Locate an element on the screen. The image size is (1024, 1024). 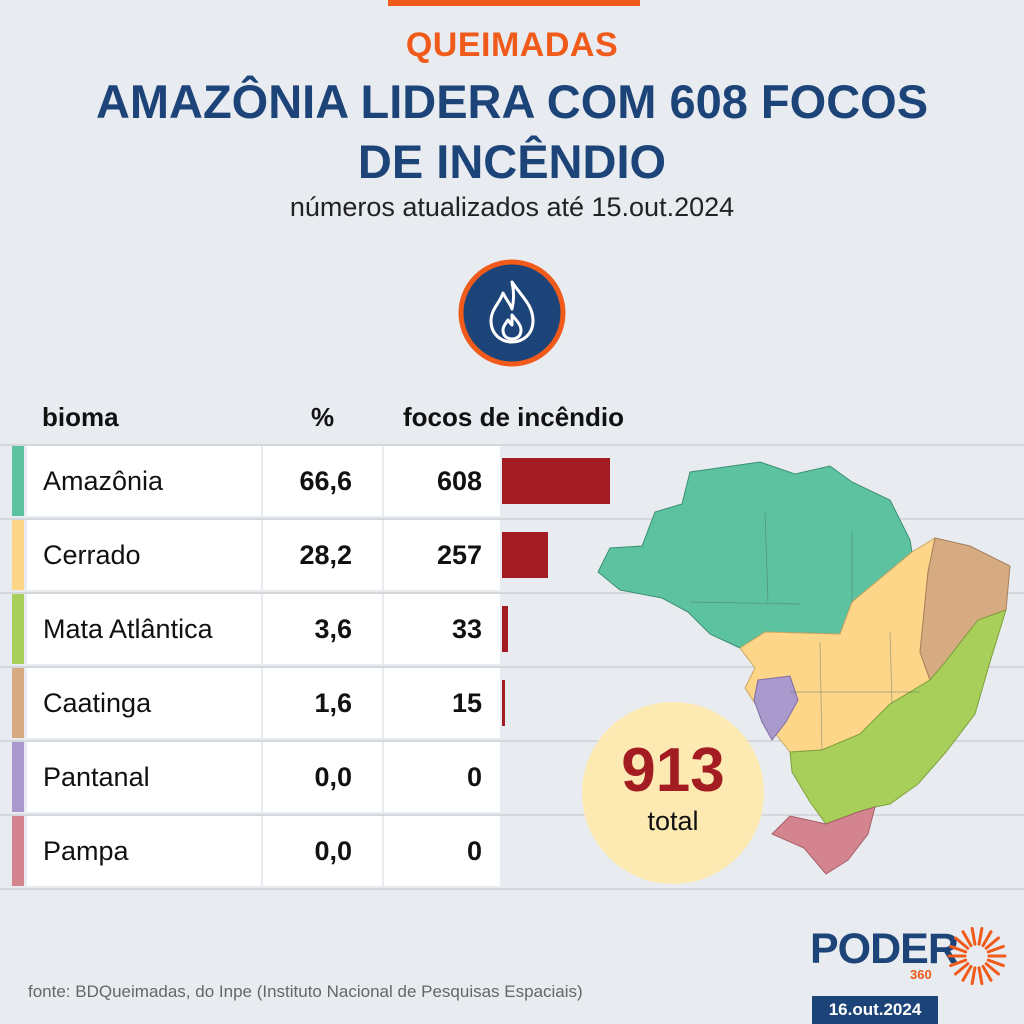
title-line-1: AMAZÔNIA LIDERA COM 608 FOCOS is located at coordinates (512, 101).